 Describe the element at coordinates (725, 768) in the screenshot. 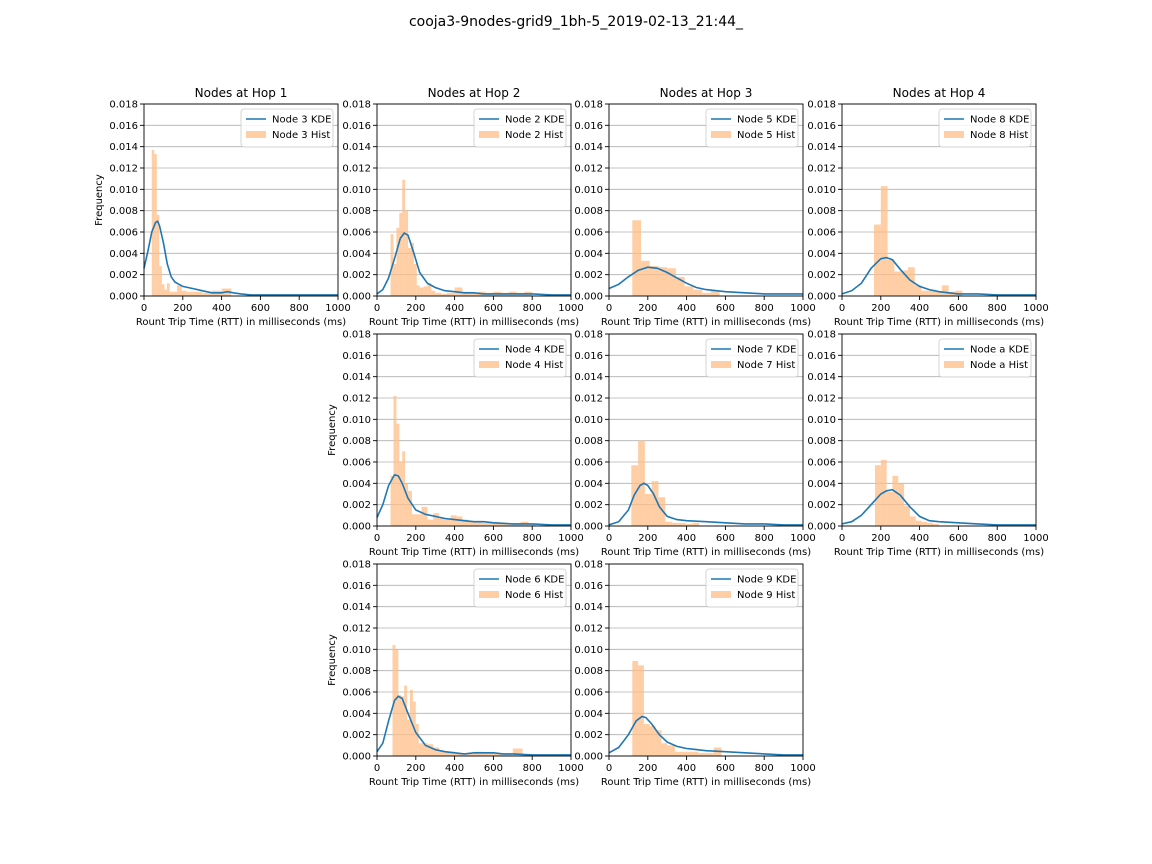

I see `x-tick-label: 600` at that location.